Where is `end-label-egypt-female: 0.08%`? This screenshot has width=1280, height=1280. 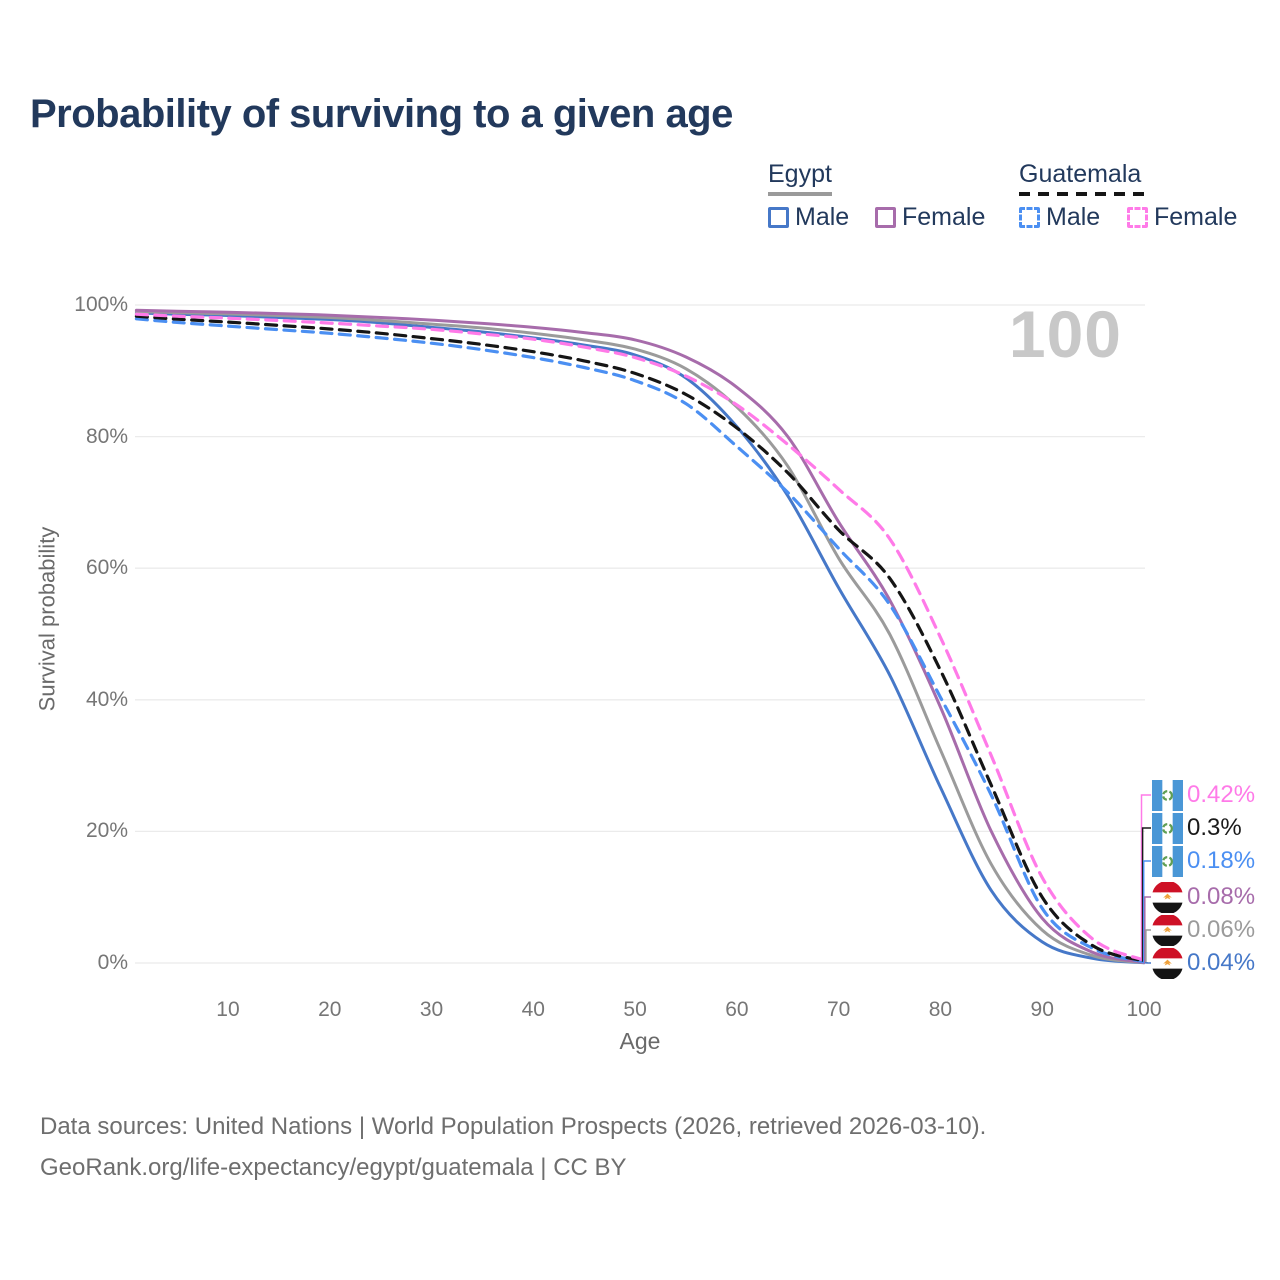
end-label-egypt-female: 0.08% is located at coordinates (1203, 897).